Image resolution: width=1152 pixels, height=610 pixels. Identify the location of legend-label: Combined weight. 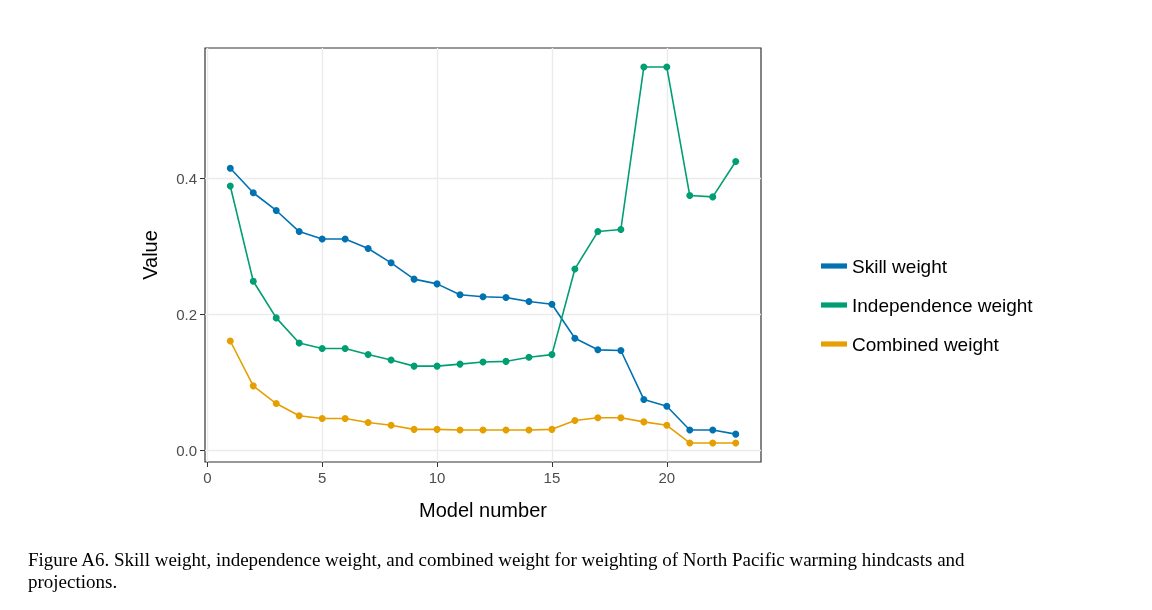
(926, 344).